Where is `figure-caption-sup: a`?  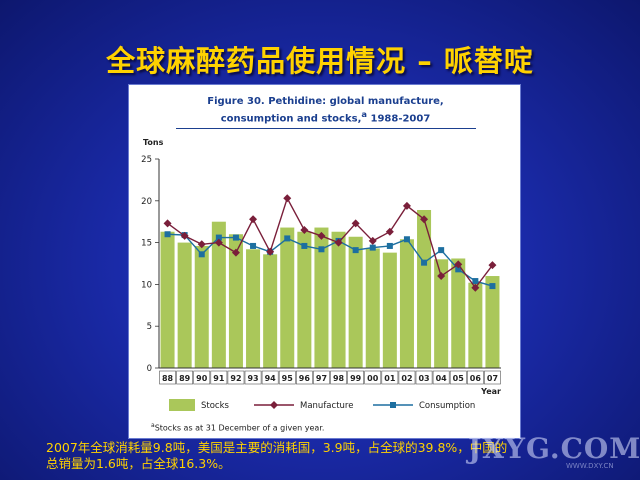
figure-caption-sup: a is located at coordinates (364, 114).